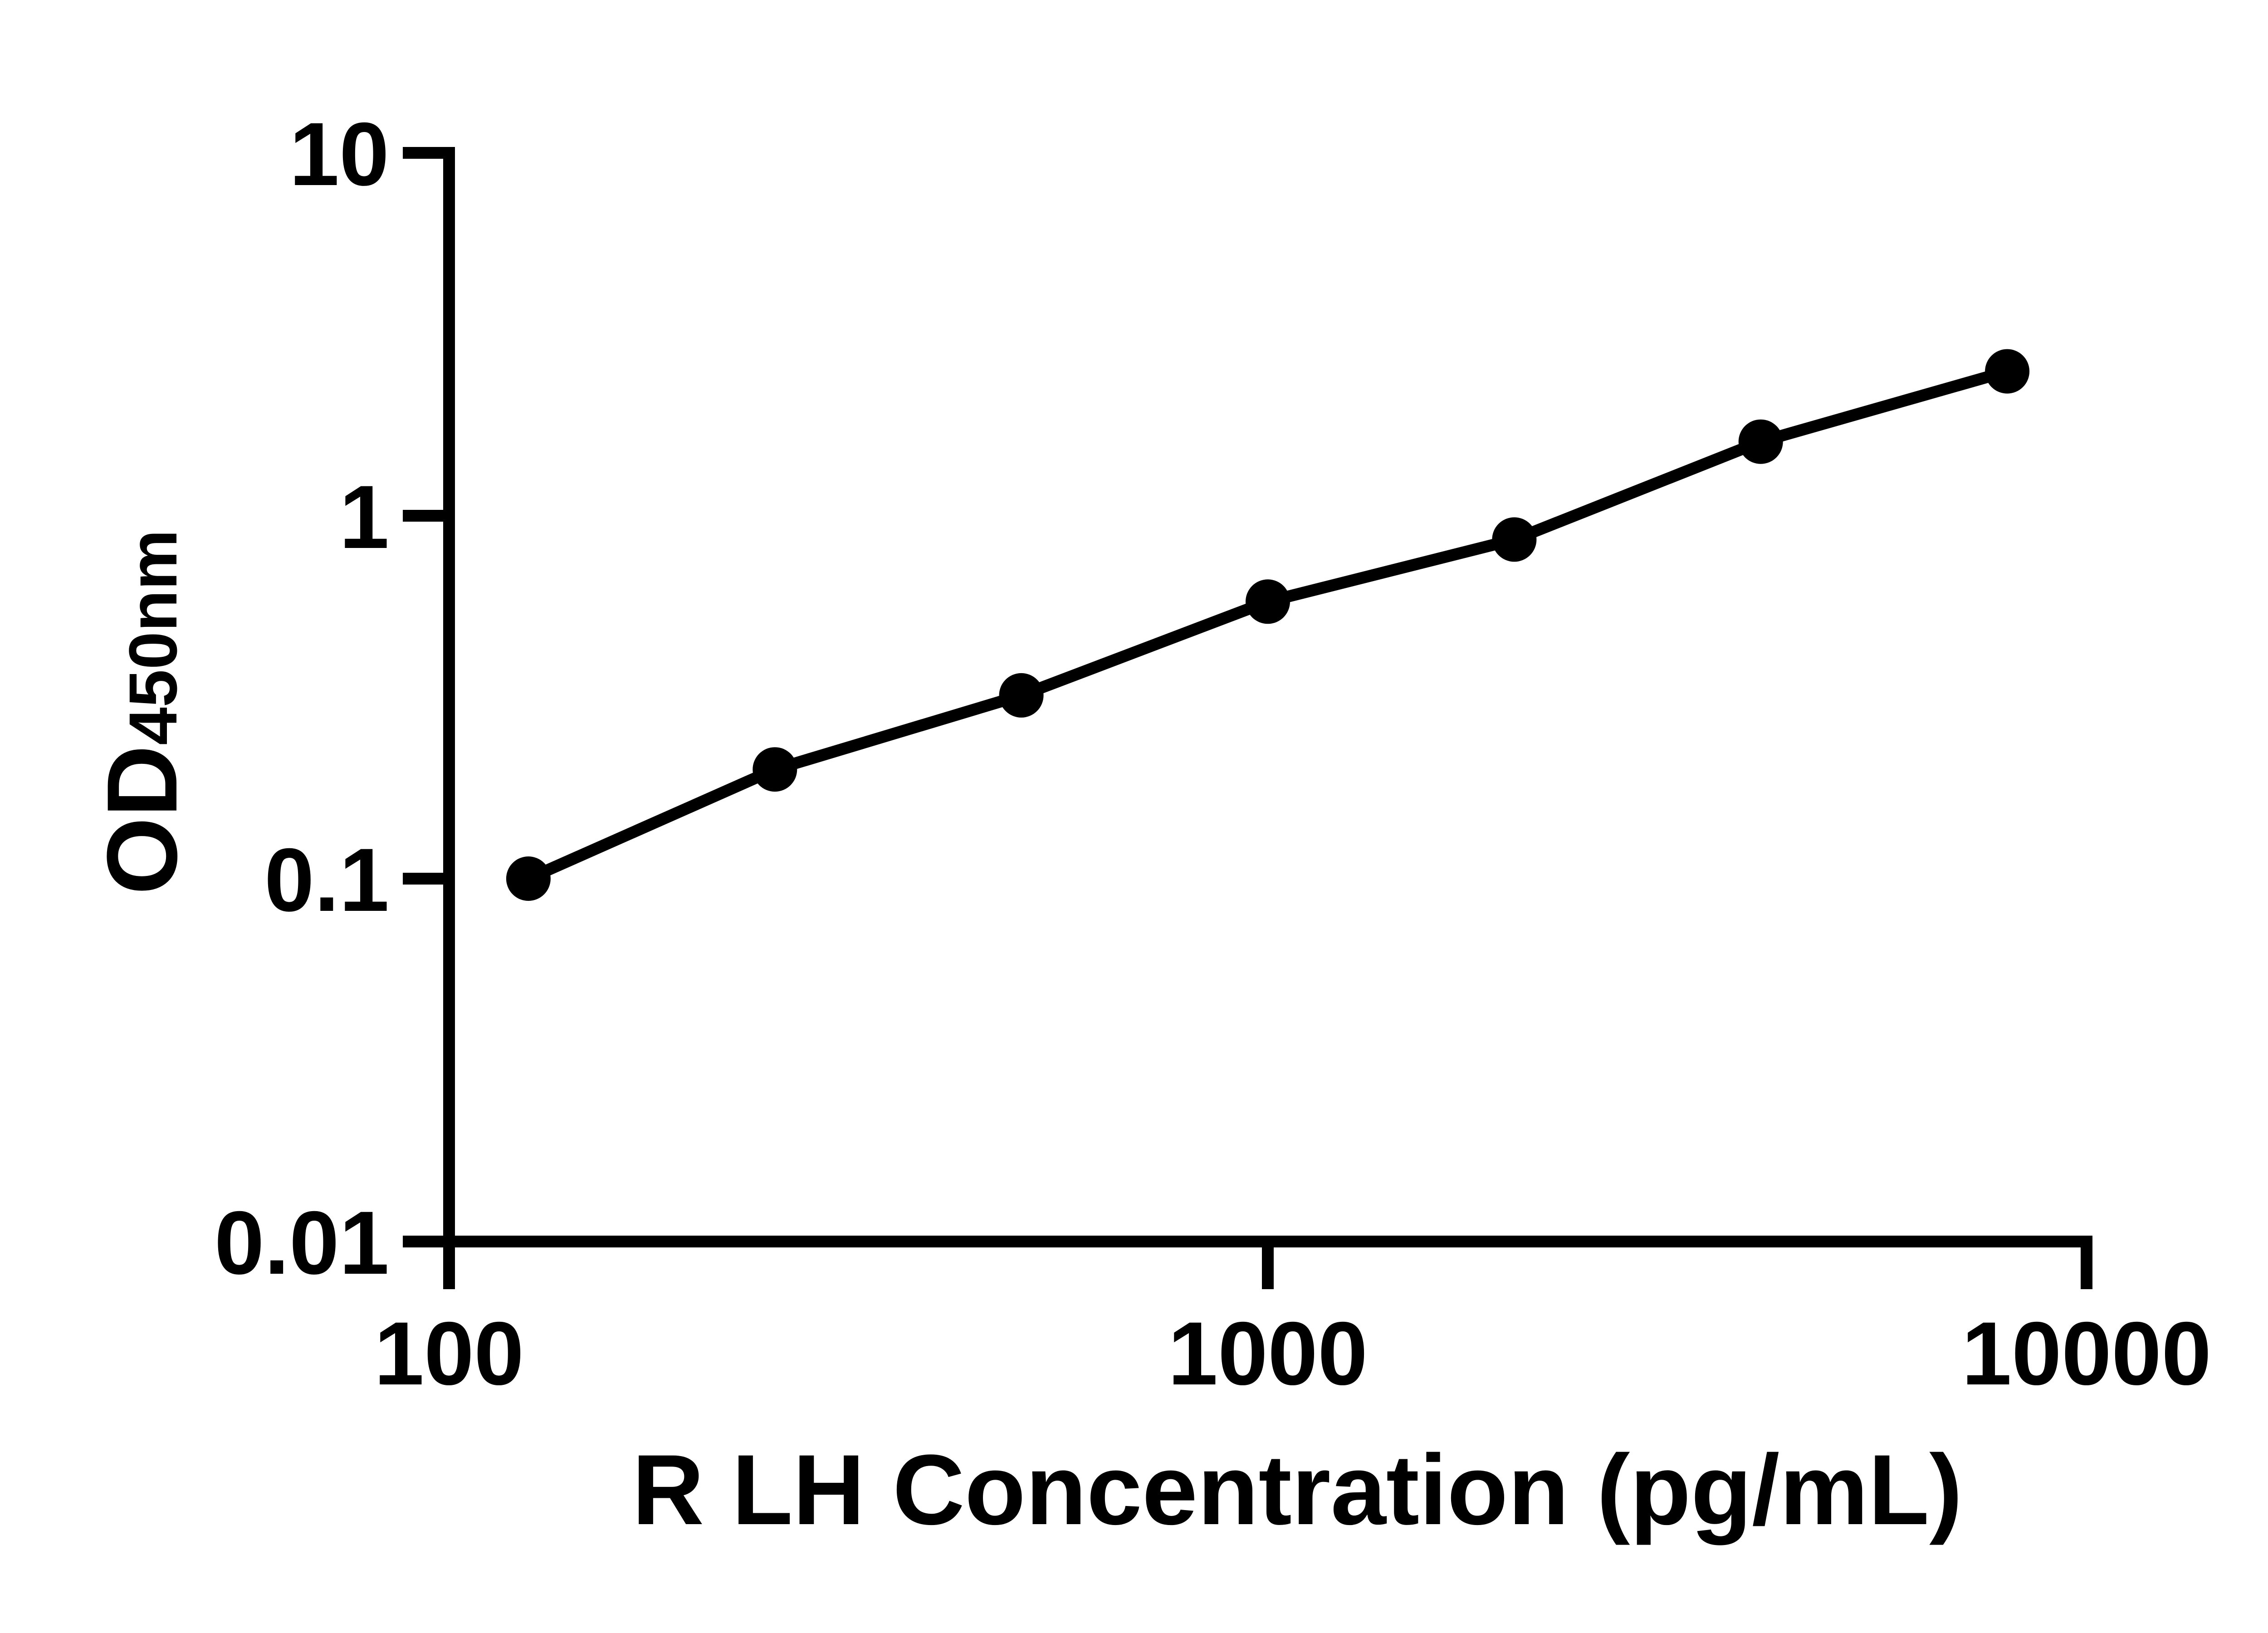  What do you see at coordinates (302, 1243) in the screenshot?
I see `y-tick-label-0.01: 0.01` at bounding box center [302, 1243].